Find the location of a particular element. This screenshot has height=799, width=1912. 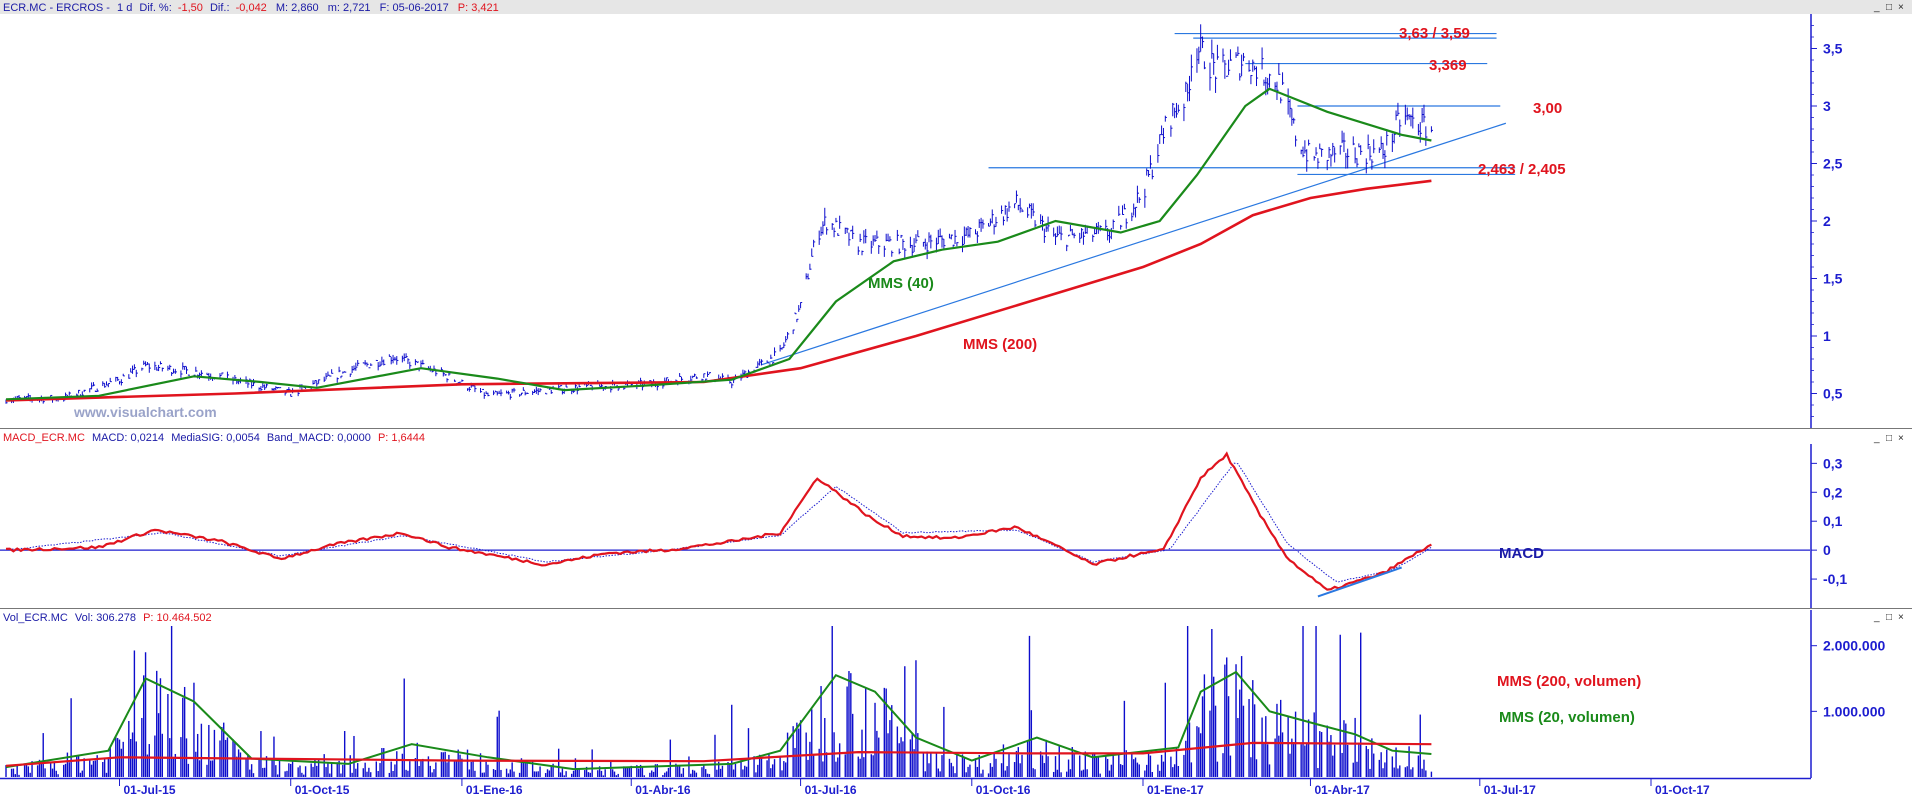

main-window-buttons: _ □ × is located at coordinates (1888, 7).